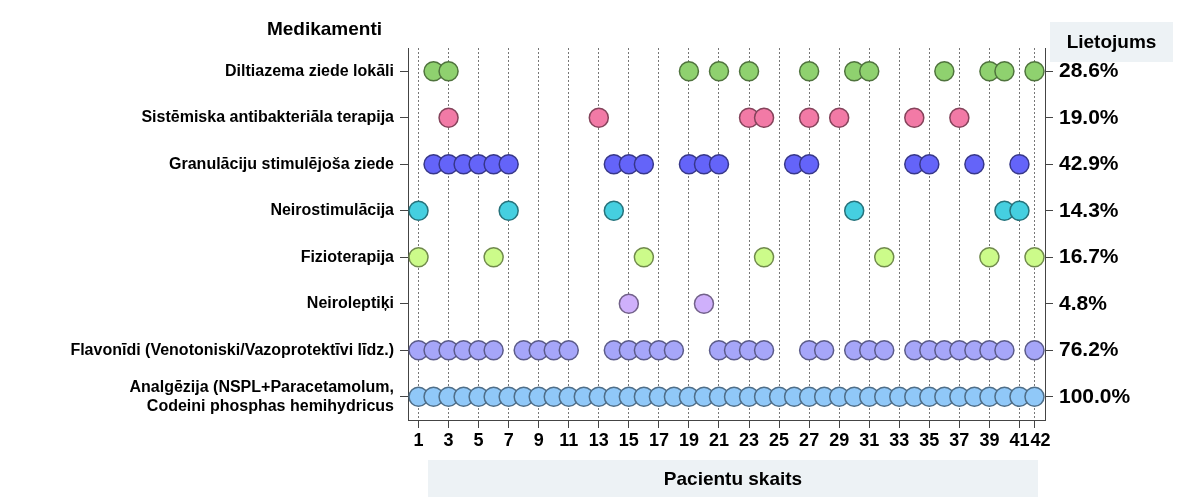  I want to click on x-tick-label: 42, so click(1040, 439).